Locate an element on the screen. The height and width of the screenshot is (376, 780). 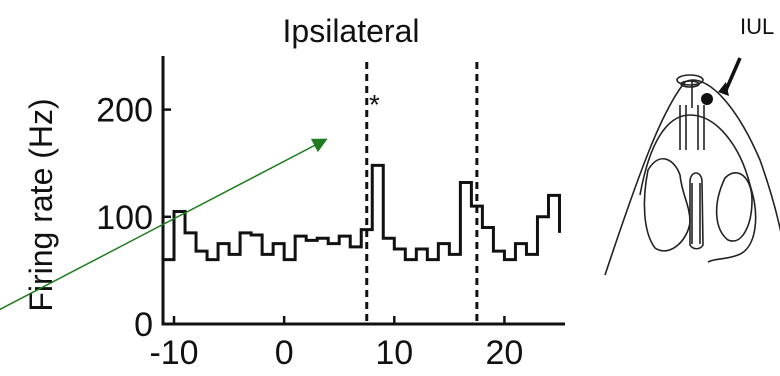
left-lobe is located at coordinates (667, 205).